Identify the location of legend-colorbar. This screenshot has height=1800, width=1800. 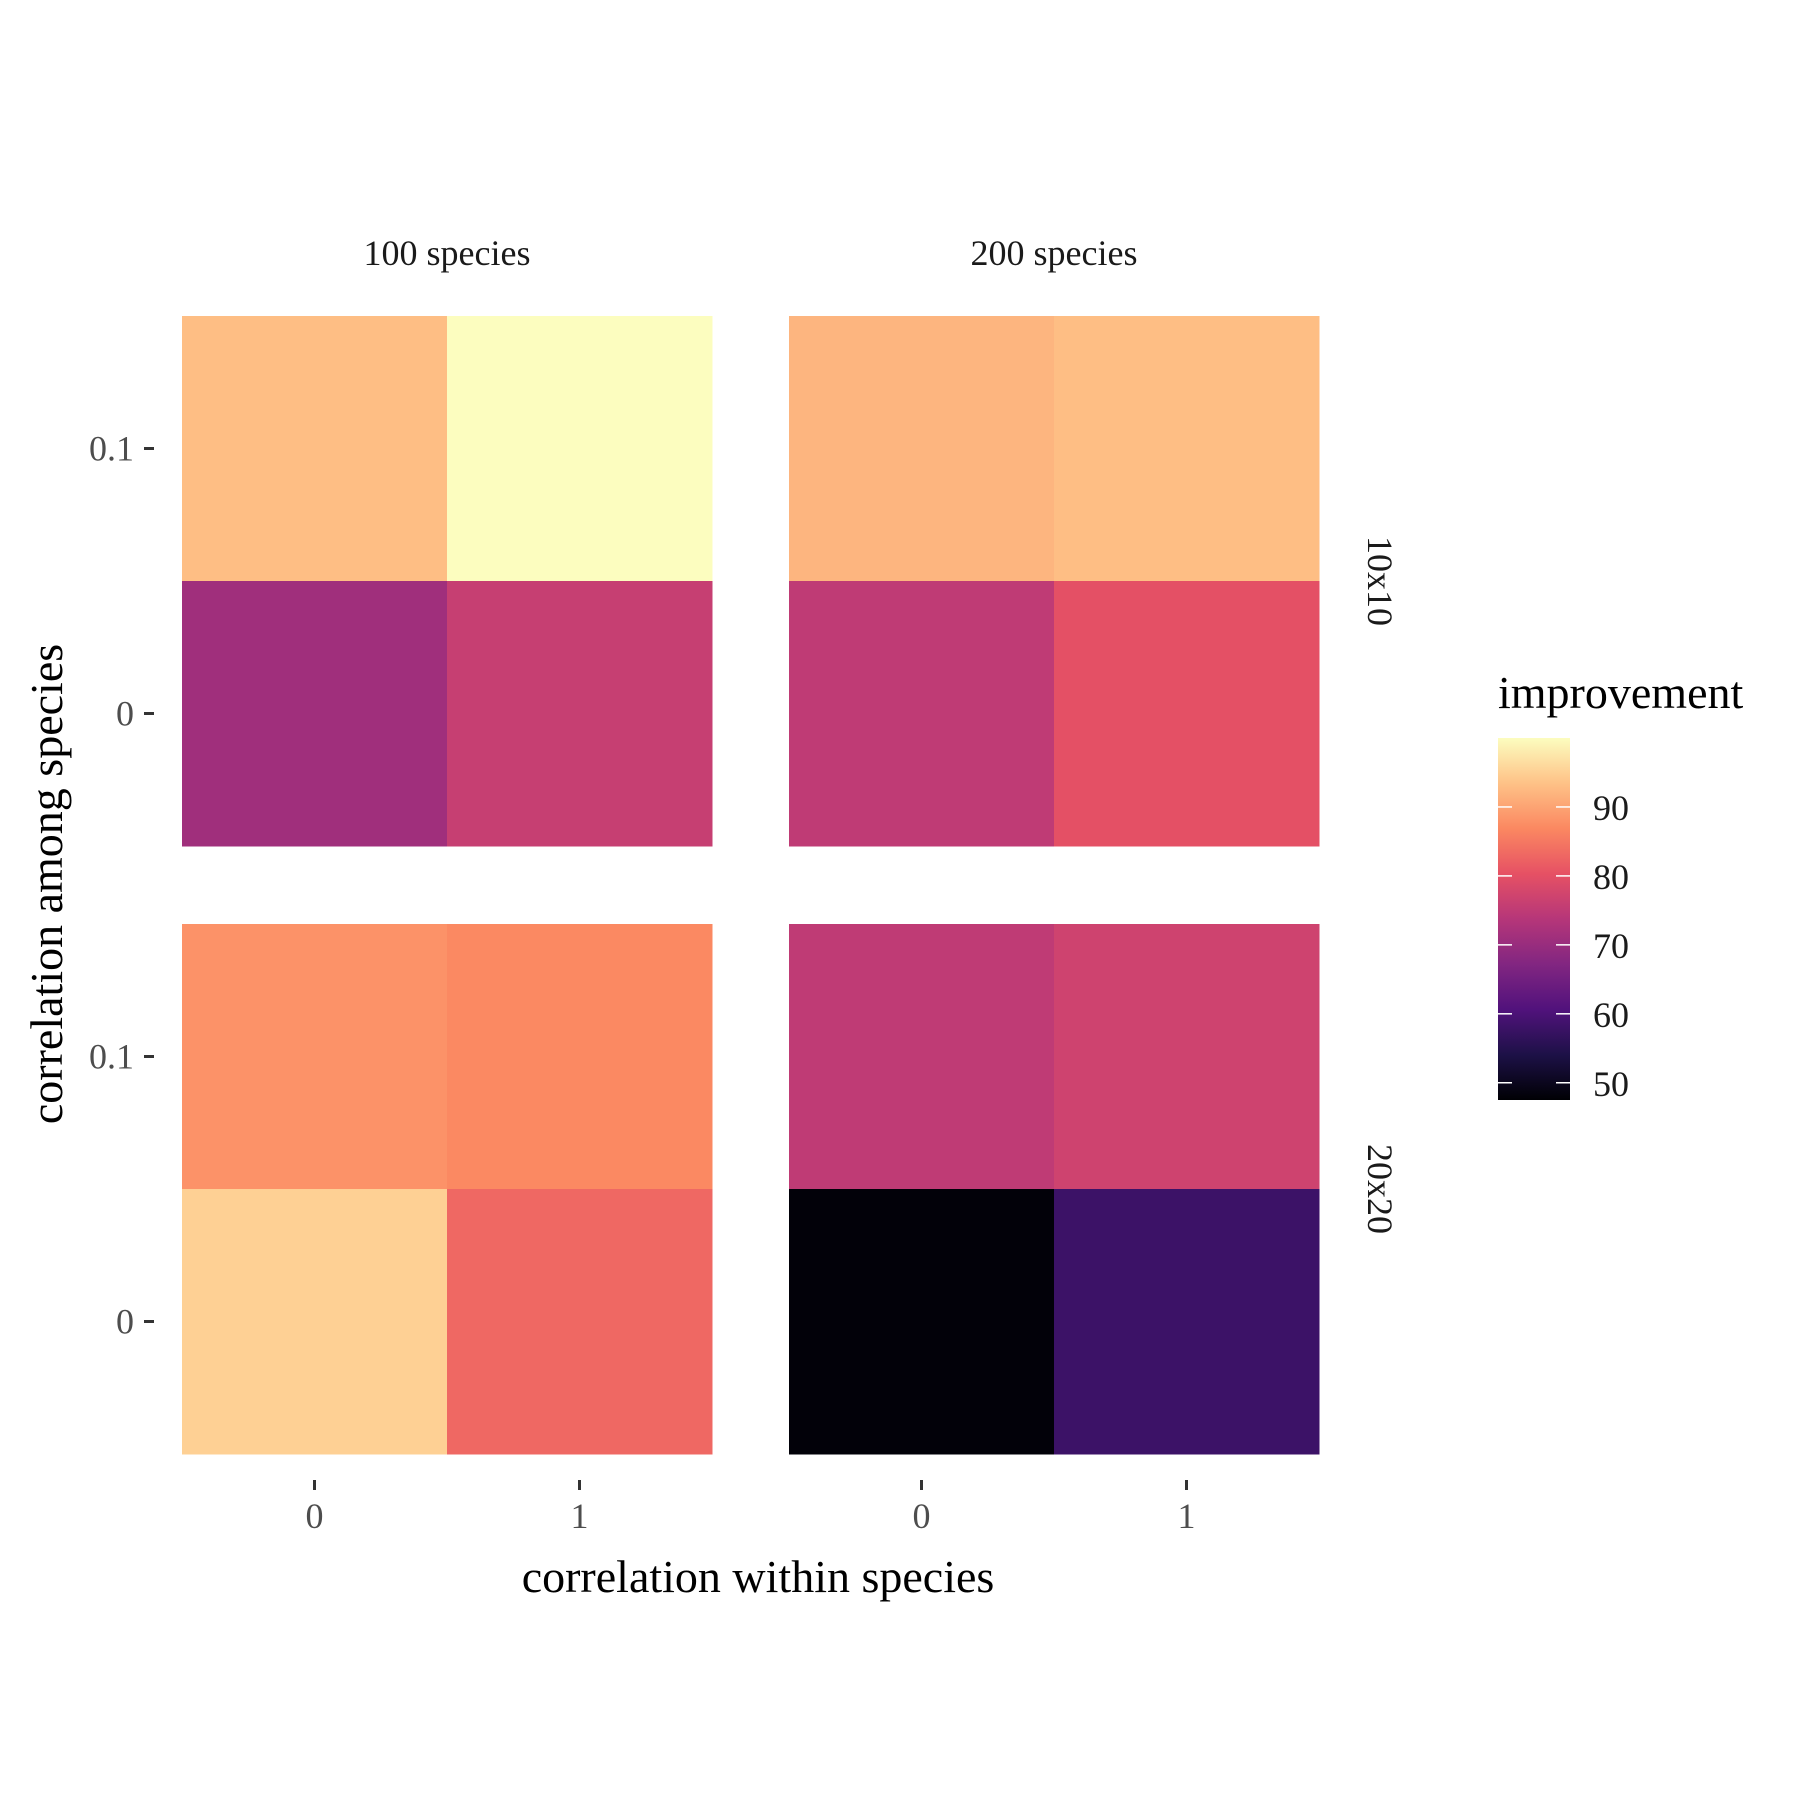
(1534, 919).